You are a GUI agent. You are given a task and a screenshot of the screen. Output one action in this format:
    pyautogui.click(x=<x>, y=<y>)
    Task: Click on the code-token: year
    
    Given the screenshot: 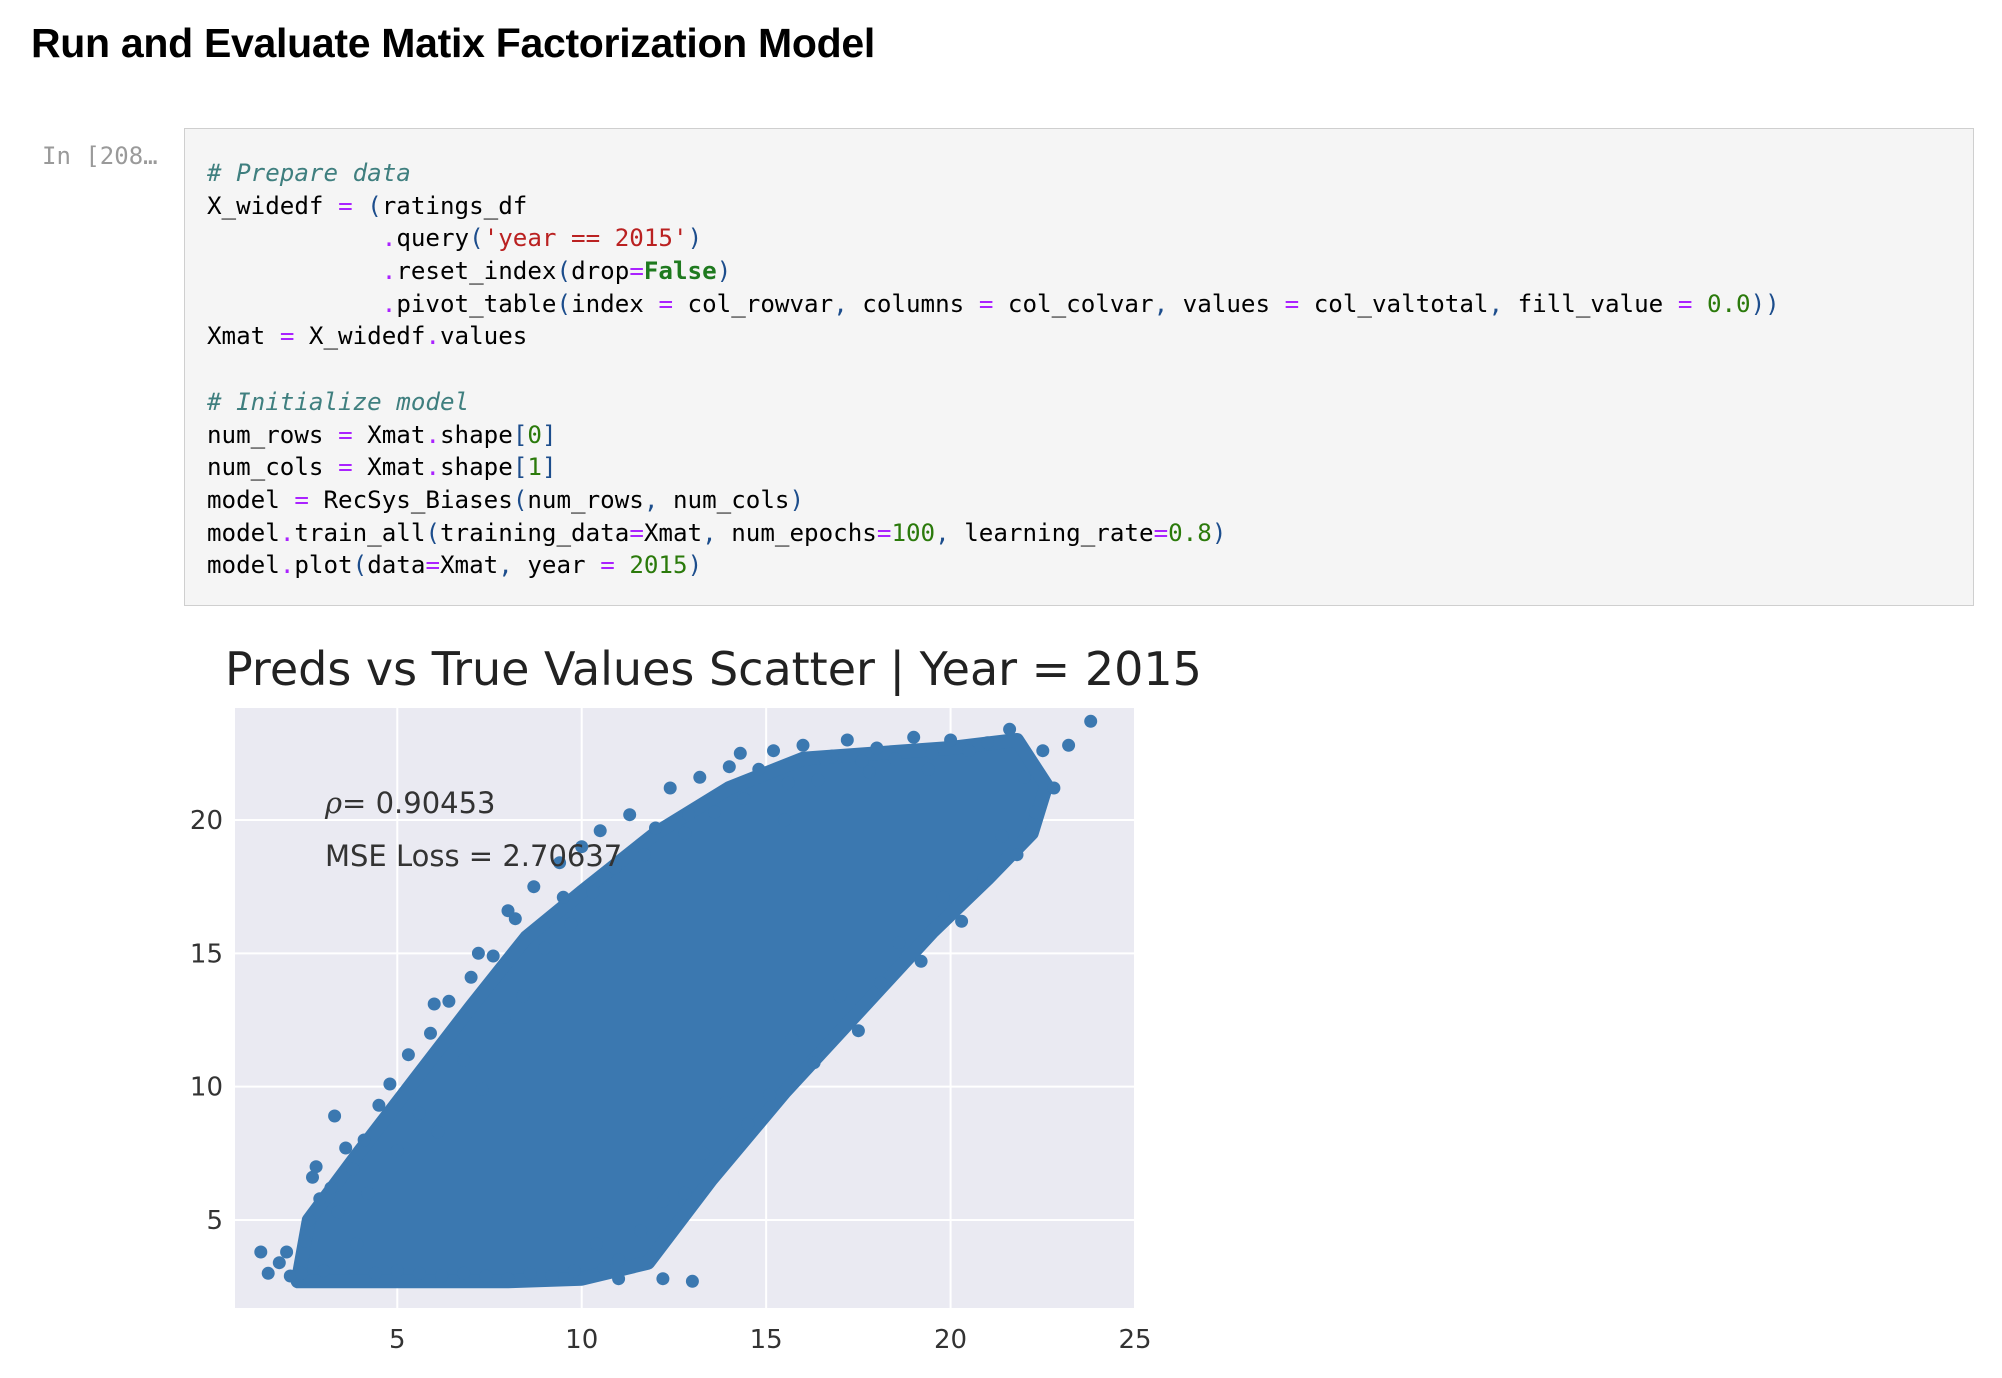 What is the action you would take?
    pyautogui.click(x=556, y=565)
    